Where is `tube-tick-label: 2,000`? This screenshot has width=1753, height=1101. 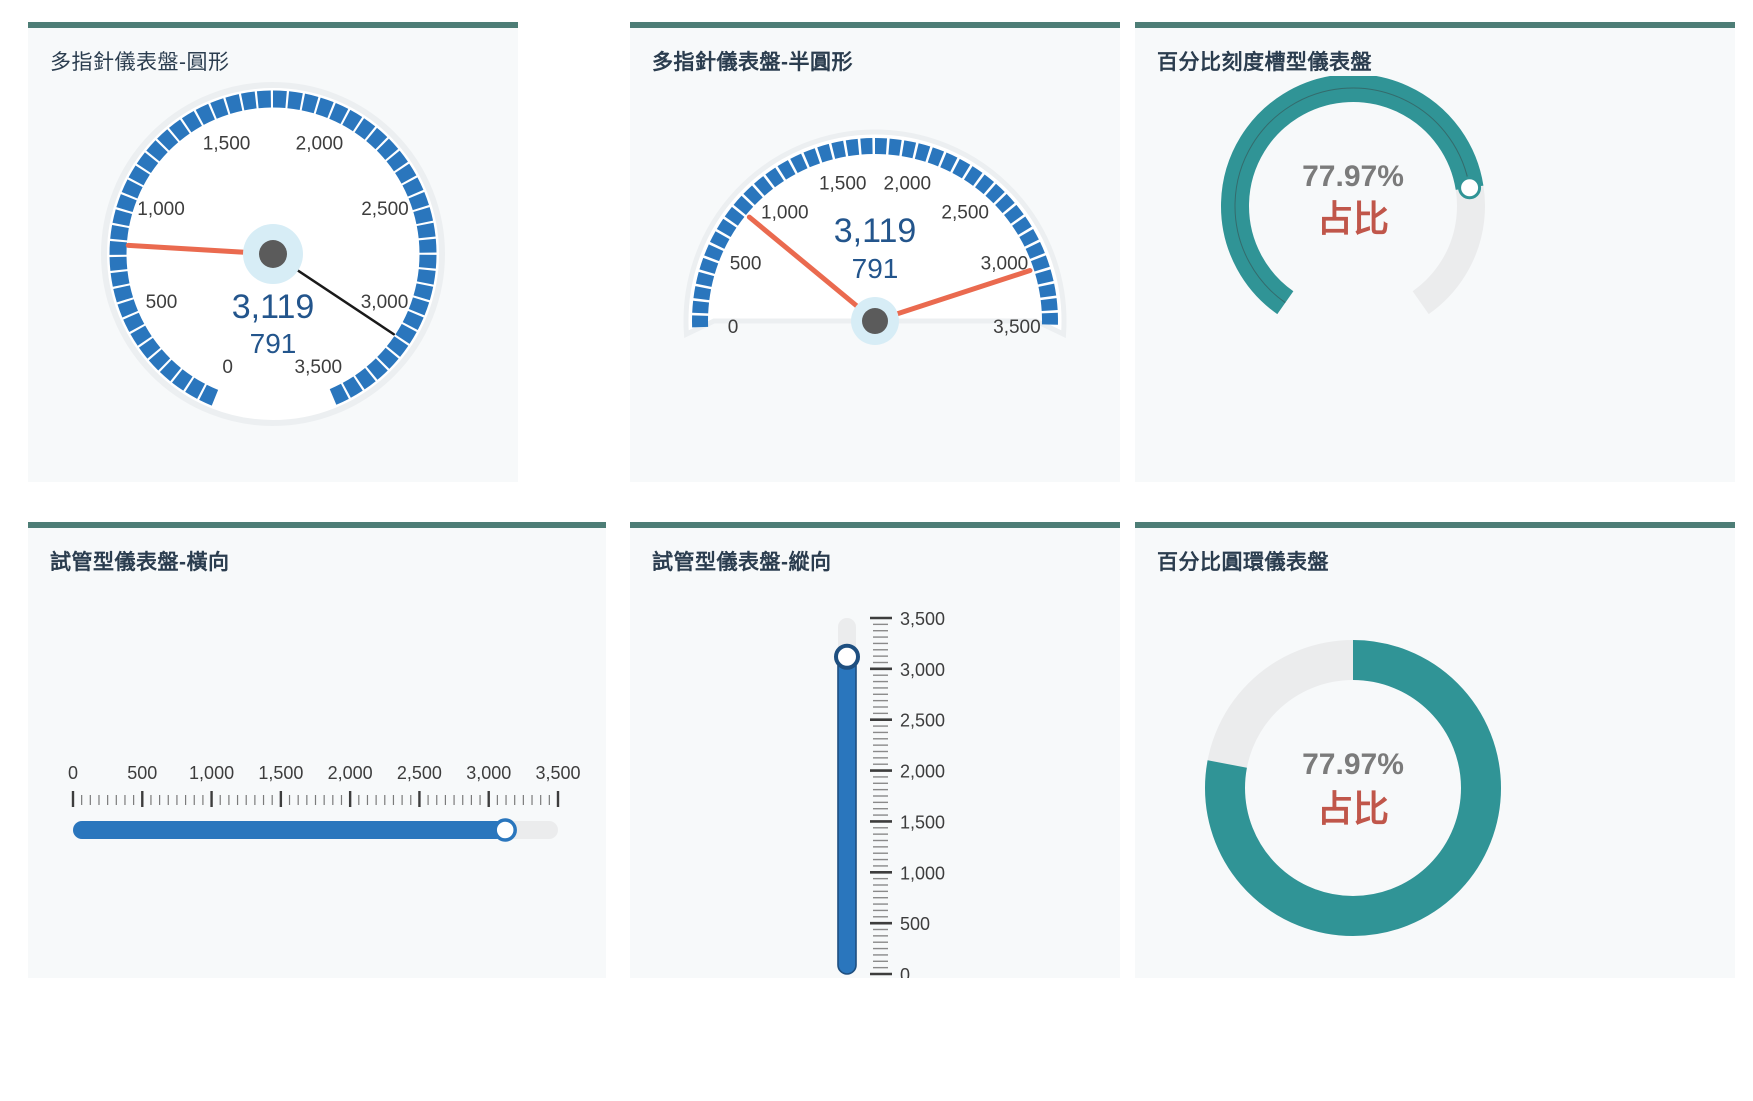 tube-tick-label: 2,000 is located at coordinates (922, 772).